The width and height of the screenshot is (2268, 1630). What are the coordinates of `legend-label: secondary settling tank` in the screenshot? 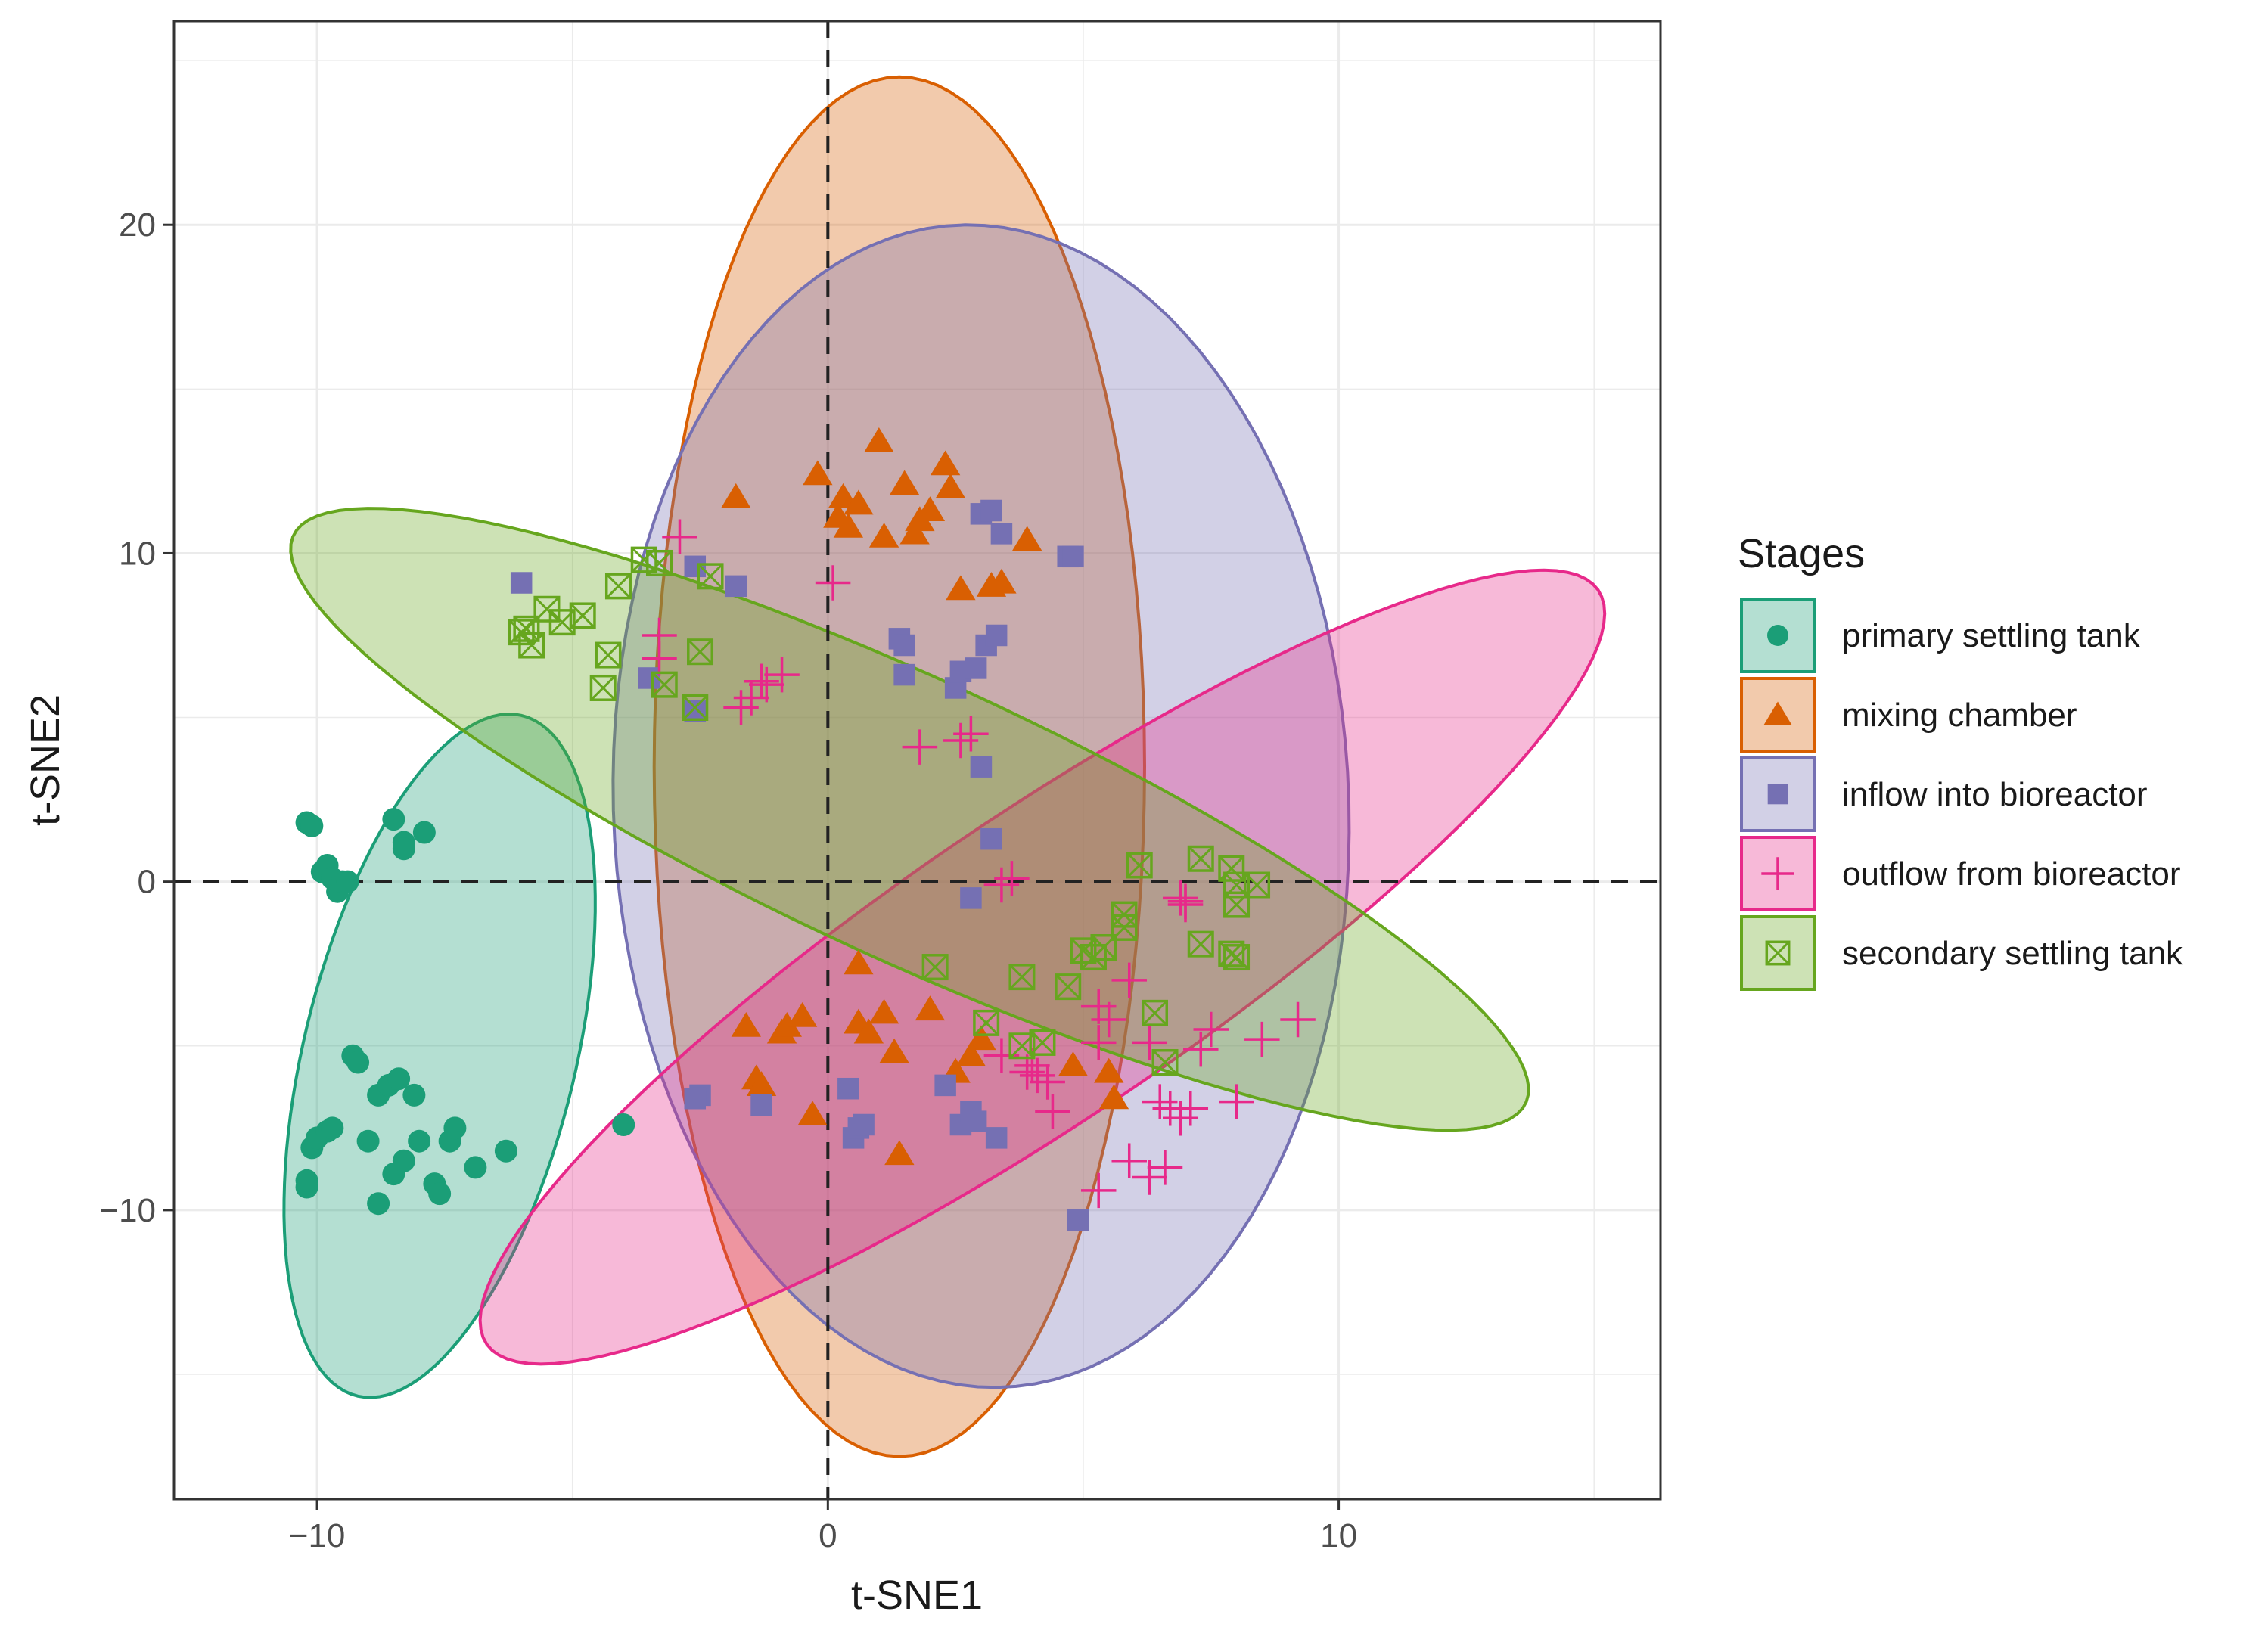 It's located at (2013, 954).